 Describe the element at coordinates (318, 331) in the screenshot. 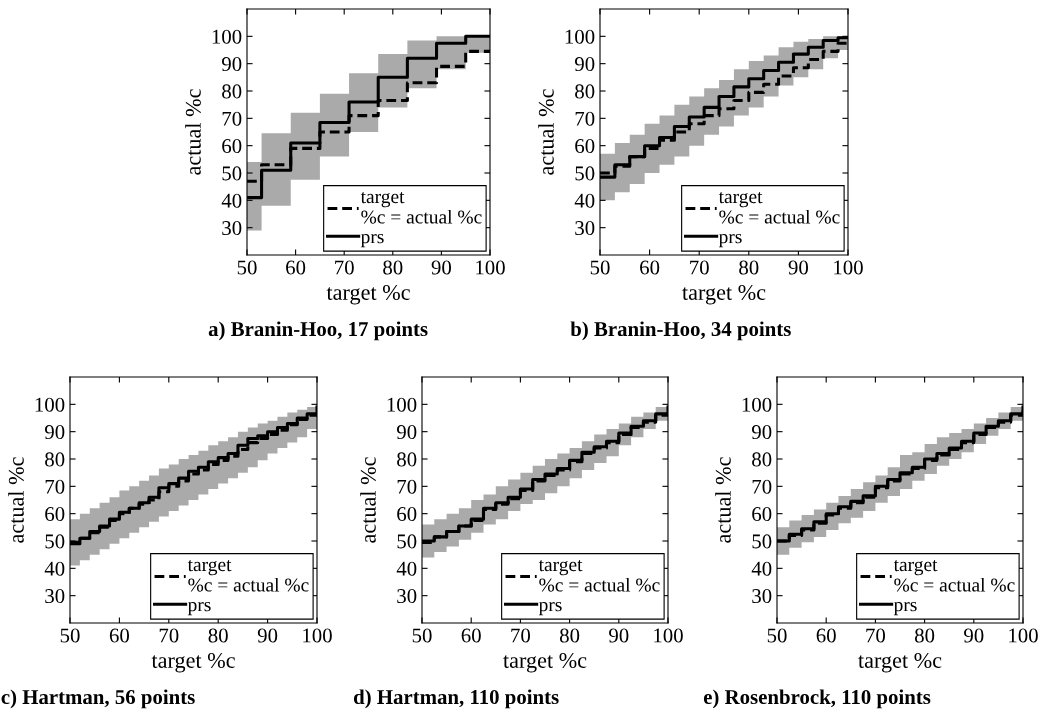

I see `text: a) Branin-Hoo, 17 points` at that location.